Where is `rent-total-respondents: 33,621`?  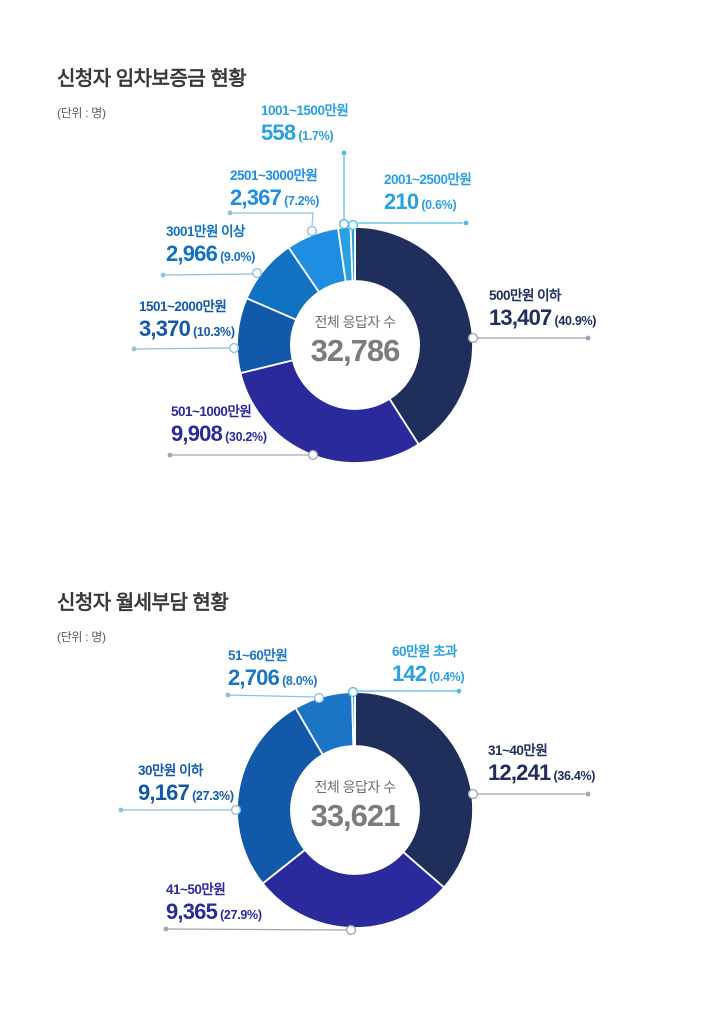
rent-total-respondents: 33,621 is located at coordinates (355, 815).